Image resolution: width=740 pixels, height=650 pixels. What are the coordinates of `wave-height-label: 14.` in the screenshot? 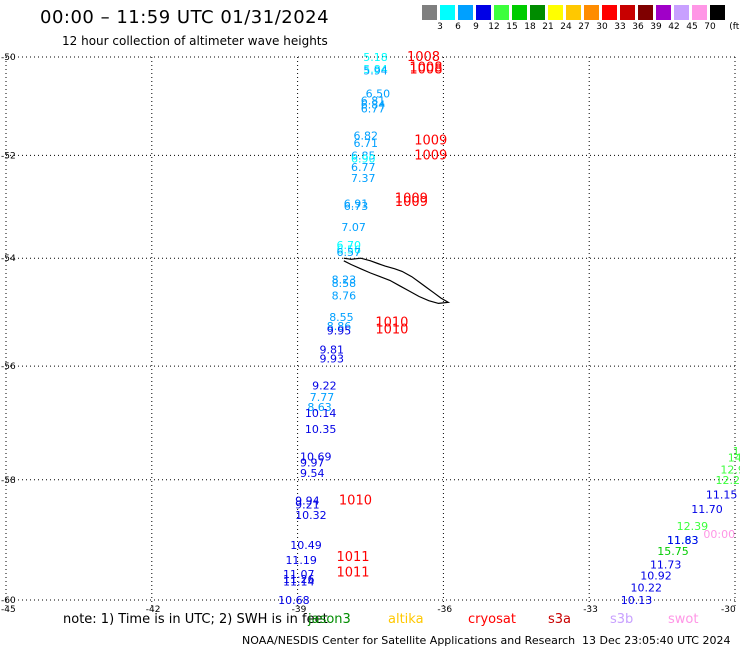 It's located at (734, 458).